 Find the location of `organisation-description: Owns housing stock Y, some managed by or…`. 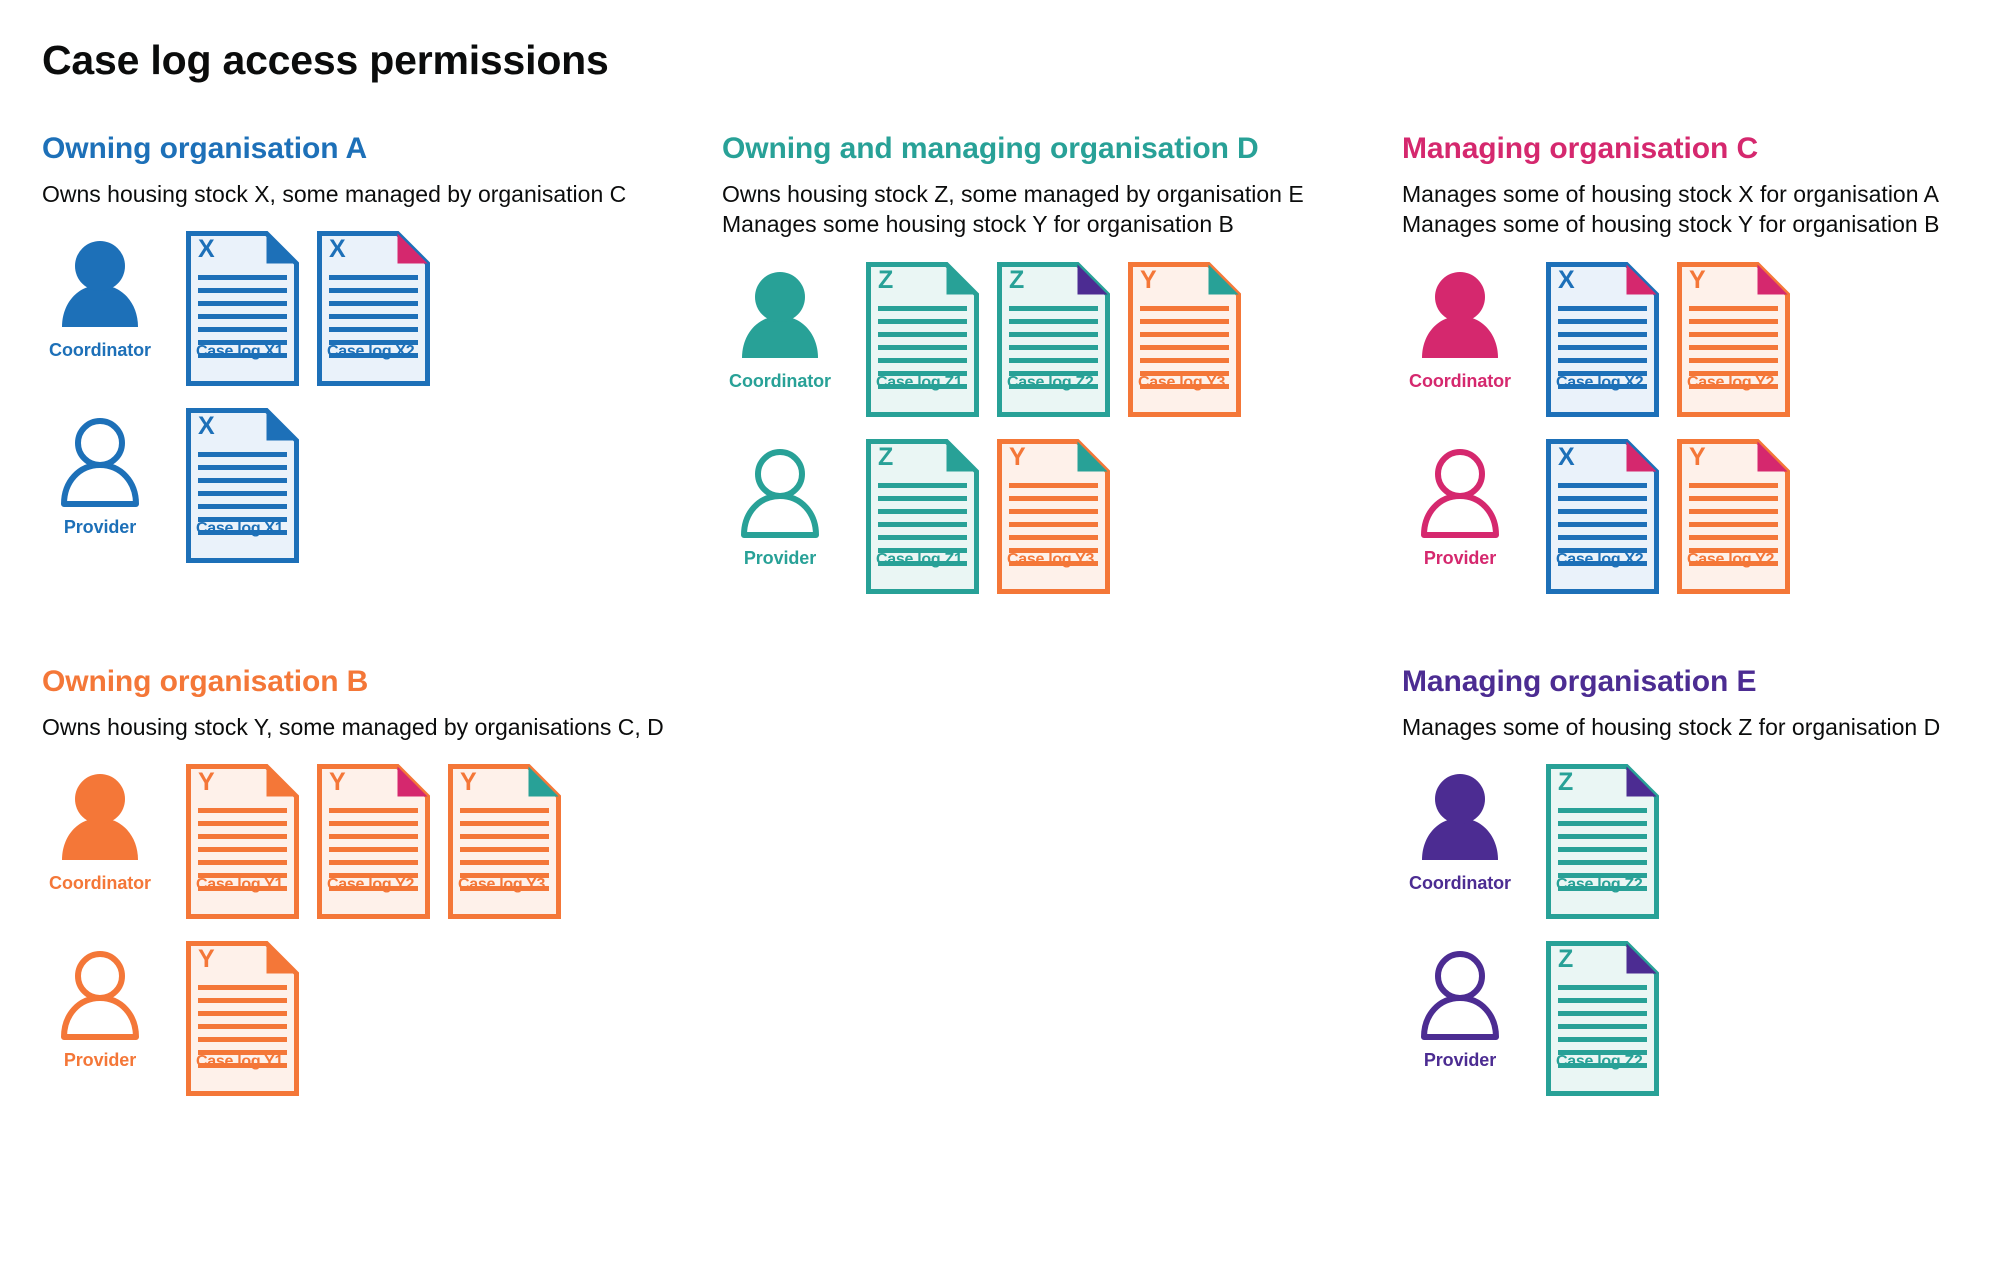

organisation-description: Owns housing stock Y, some managed by or… is located at coordinates (381, 727).